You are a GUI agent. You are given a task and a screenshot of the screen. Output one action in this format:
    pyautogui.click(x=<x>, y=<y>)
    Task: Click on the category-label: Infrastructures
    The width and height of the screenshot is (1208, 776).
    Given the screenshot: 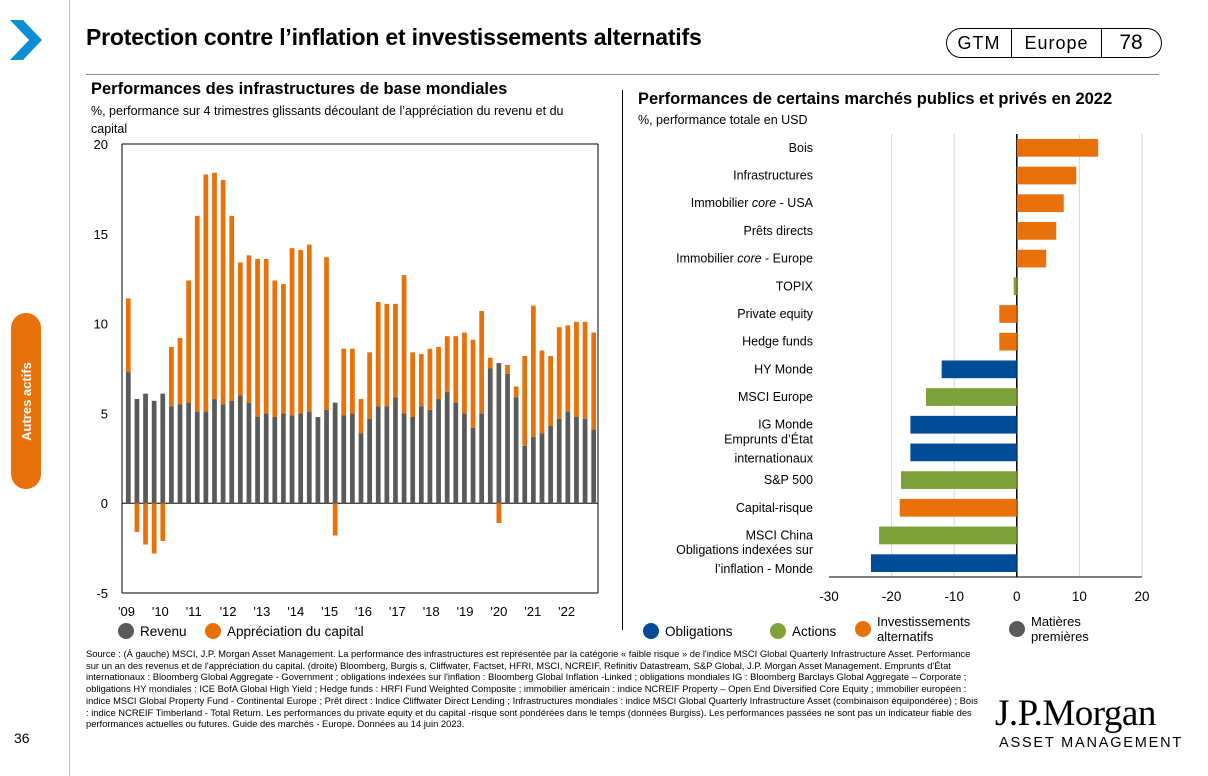 What is the action you would take?
    pyautogui.click(x=773, y=176)
    